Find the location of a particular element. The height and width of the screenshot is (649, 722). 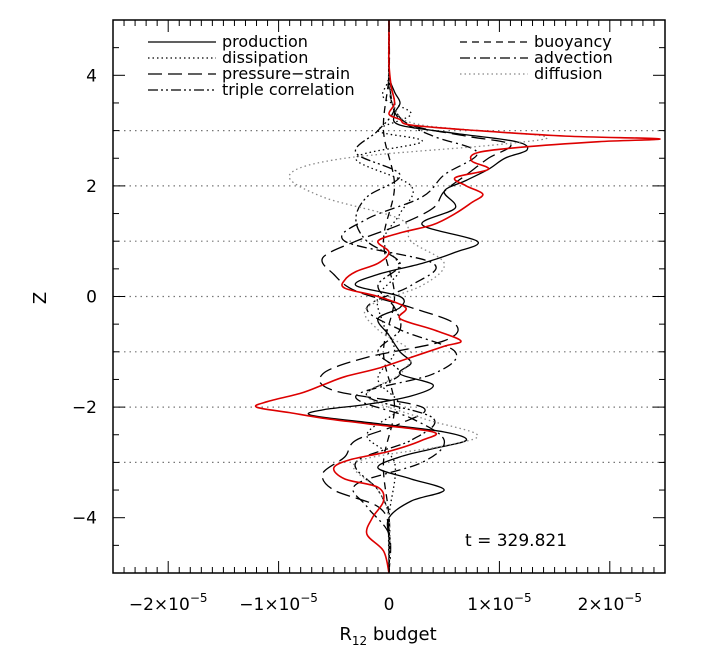

legend-label: production is located at coordinates (265, 41).